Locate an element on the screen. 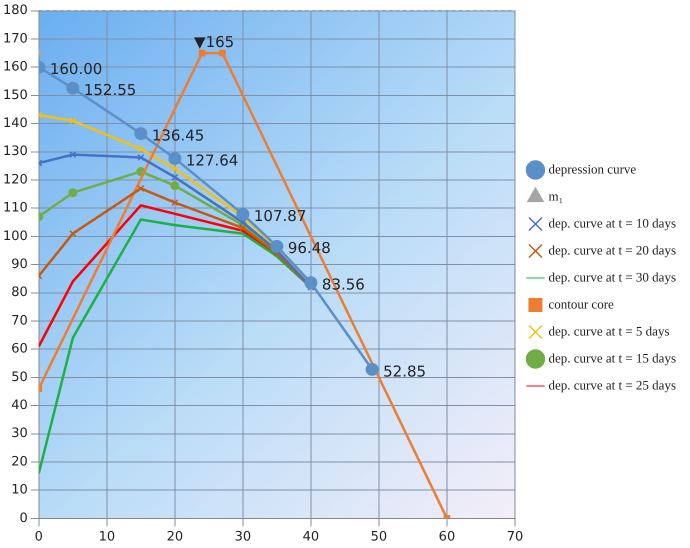 This screenshot has height=548, width=690. x-tick-label: 0 is located at coordinates (38, 537).